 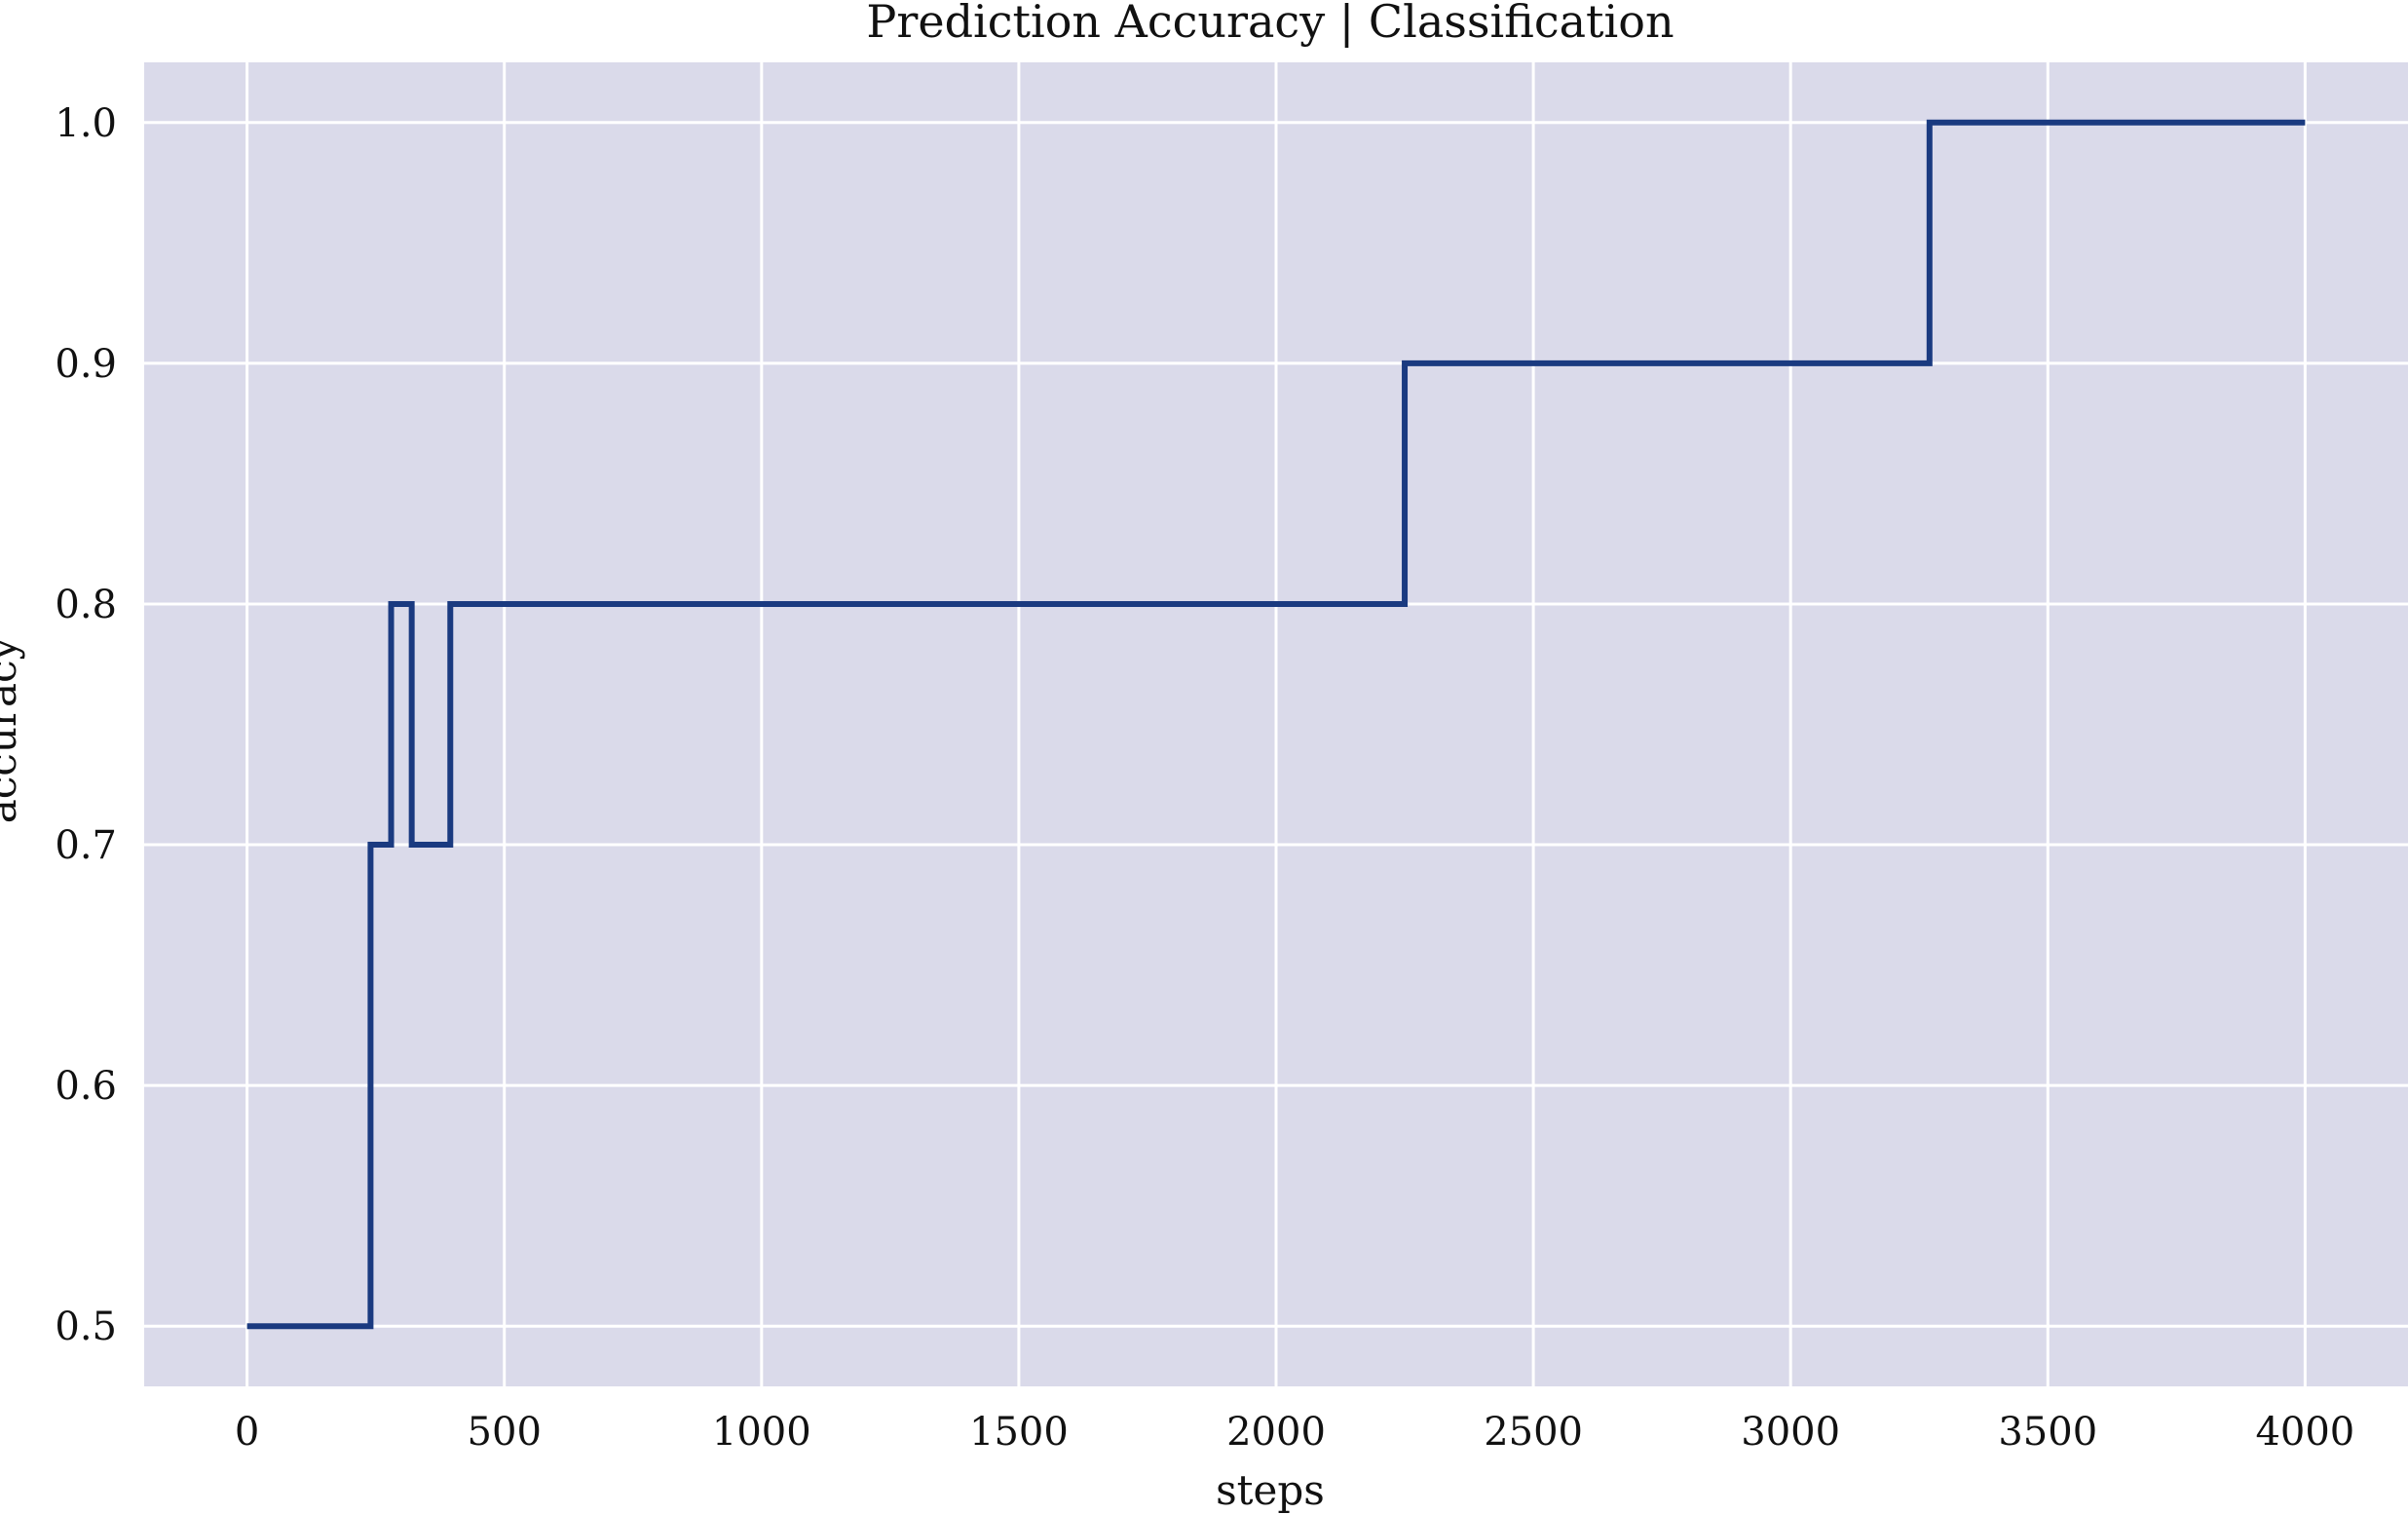 I want to click on y-tick-label: 0.7, so click(x=86, y=845).